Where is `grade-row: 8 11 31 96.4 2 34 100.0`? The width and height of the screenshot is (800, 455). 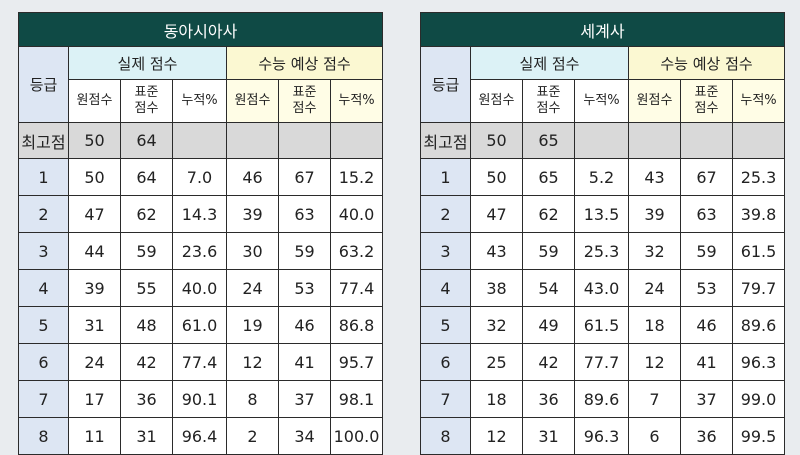
grade-row: 8 11 31 96.4 2 34 100.0 is located at coordinates (201, 436).